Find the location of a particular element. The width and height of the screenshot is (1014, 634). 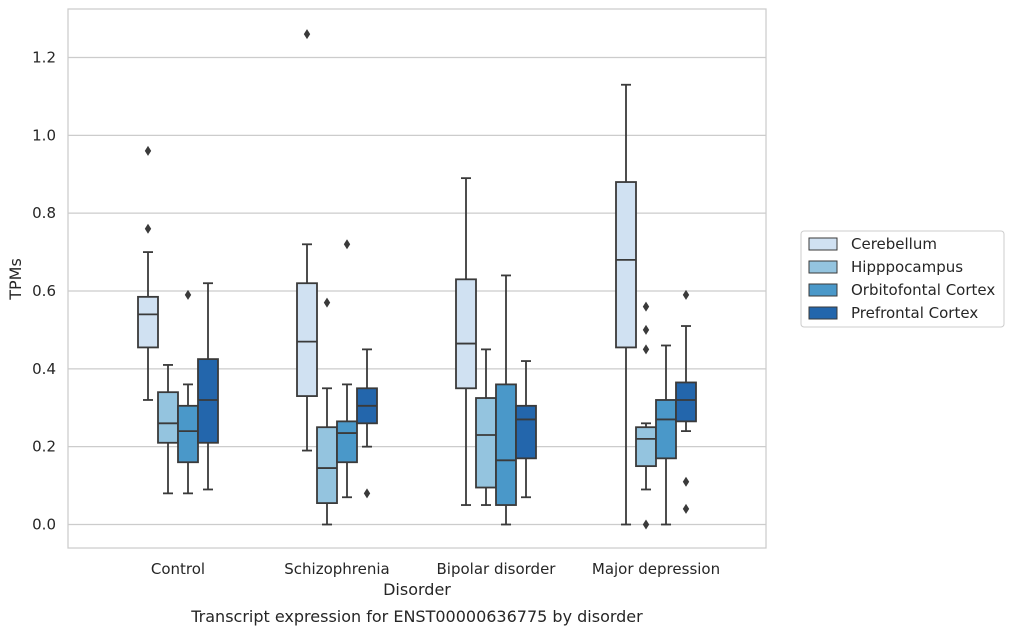

legend-frame is located at coordinates (902, 279).